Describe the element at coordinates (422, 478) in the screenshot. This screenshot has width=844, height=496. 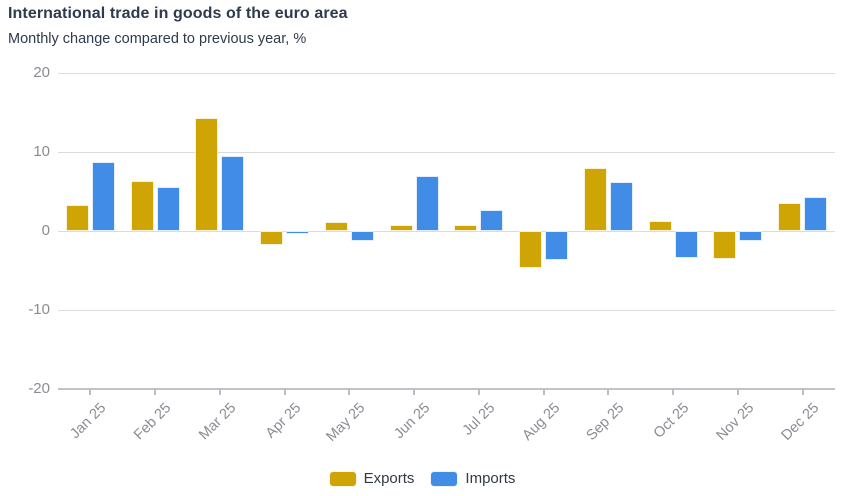
I see `legend: Exports Imports` at that location.